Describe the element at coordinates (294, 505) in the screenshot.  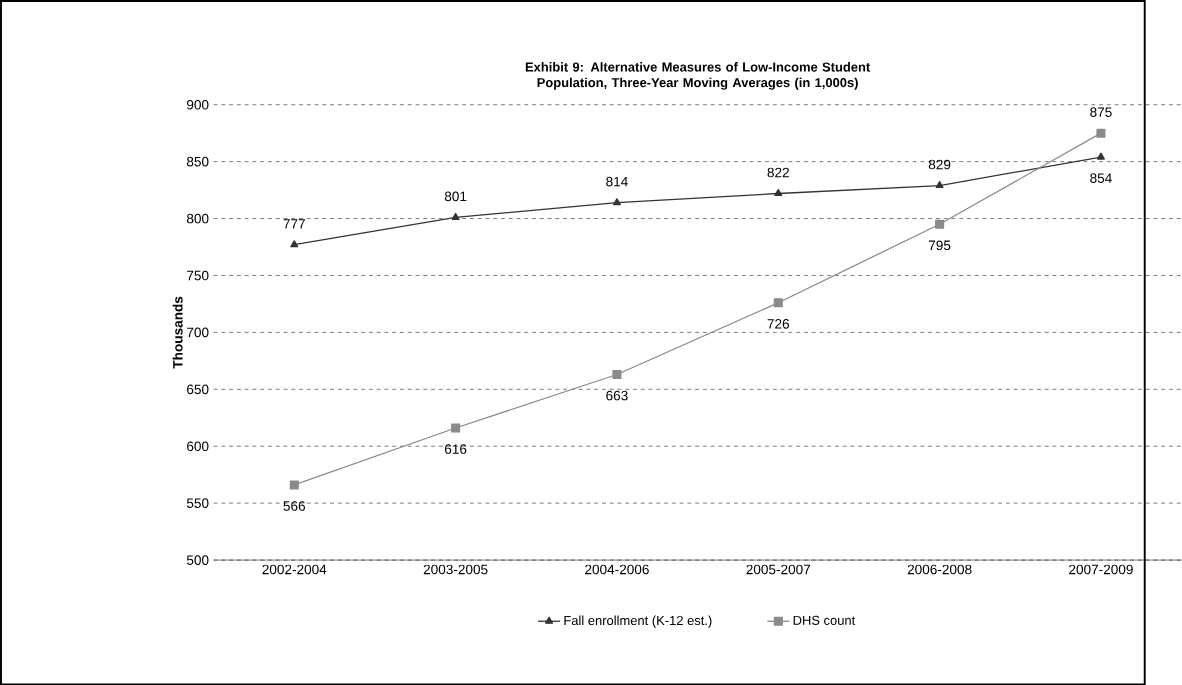
I see `data-label: 566` at that location.